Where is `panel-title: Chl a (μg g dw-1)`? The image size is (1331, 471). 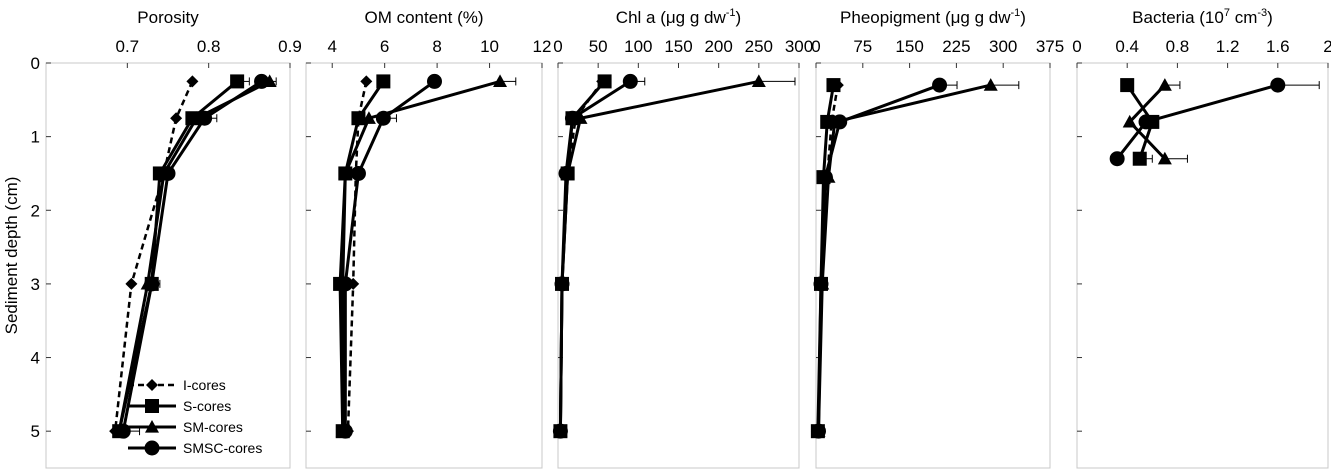 panel-title: Chl a (μg g dw-1) is located at coordinates (678, 17).